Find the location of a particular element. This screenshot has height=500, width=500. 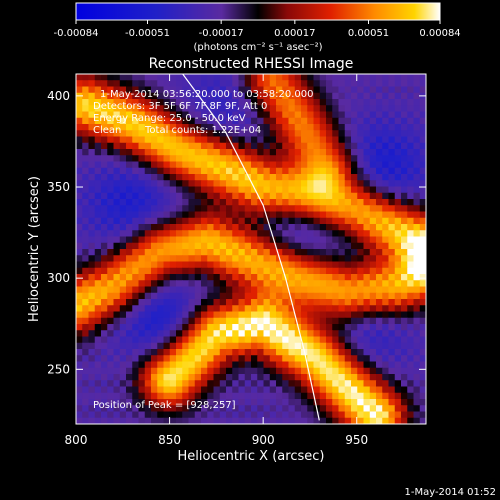

footer-timestamp: 1-May-2014 01:52 is located at coordinates (450, 492).